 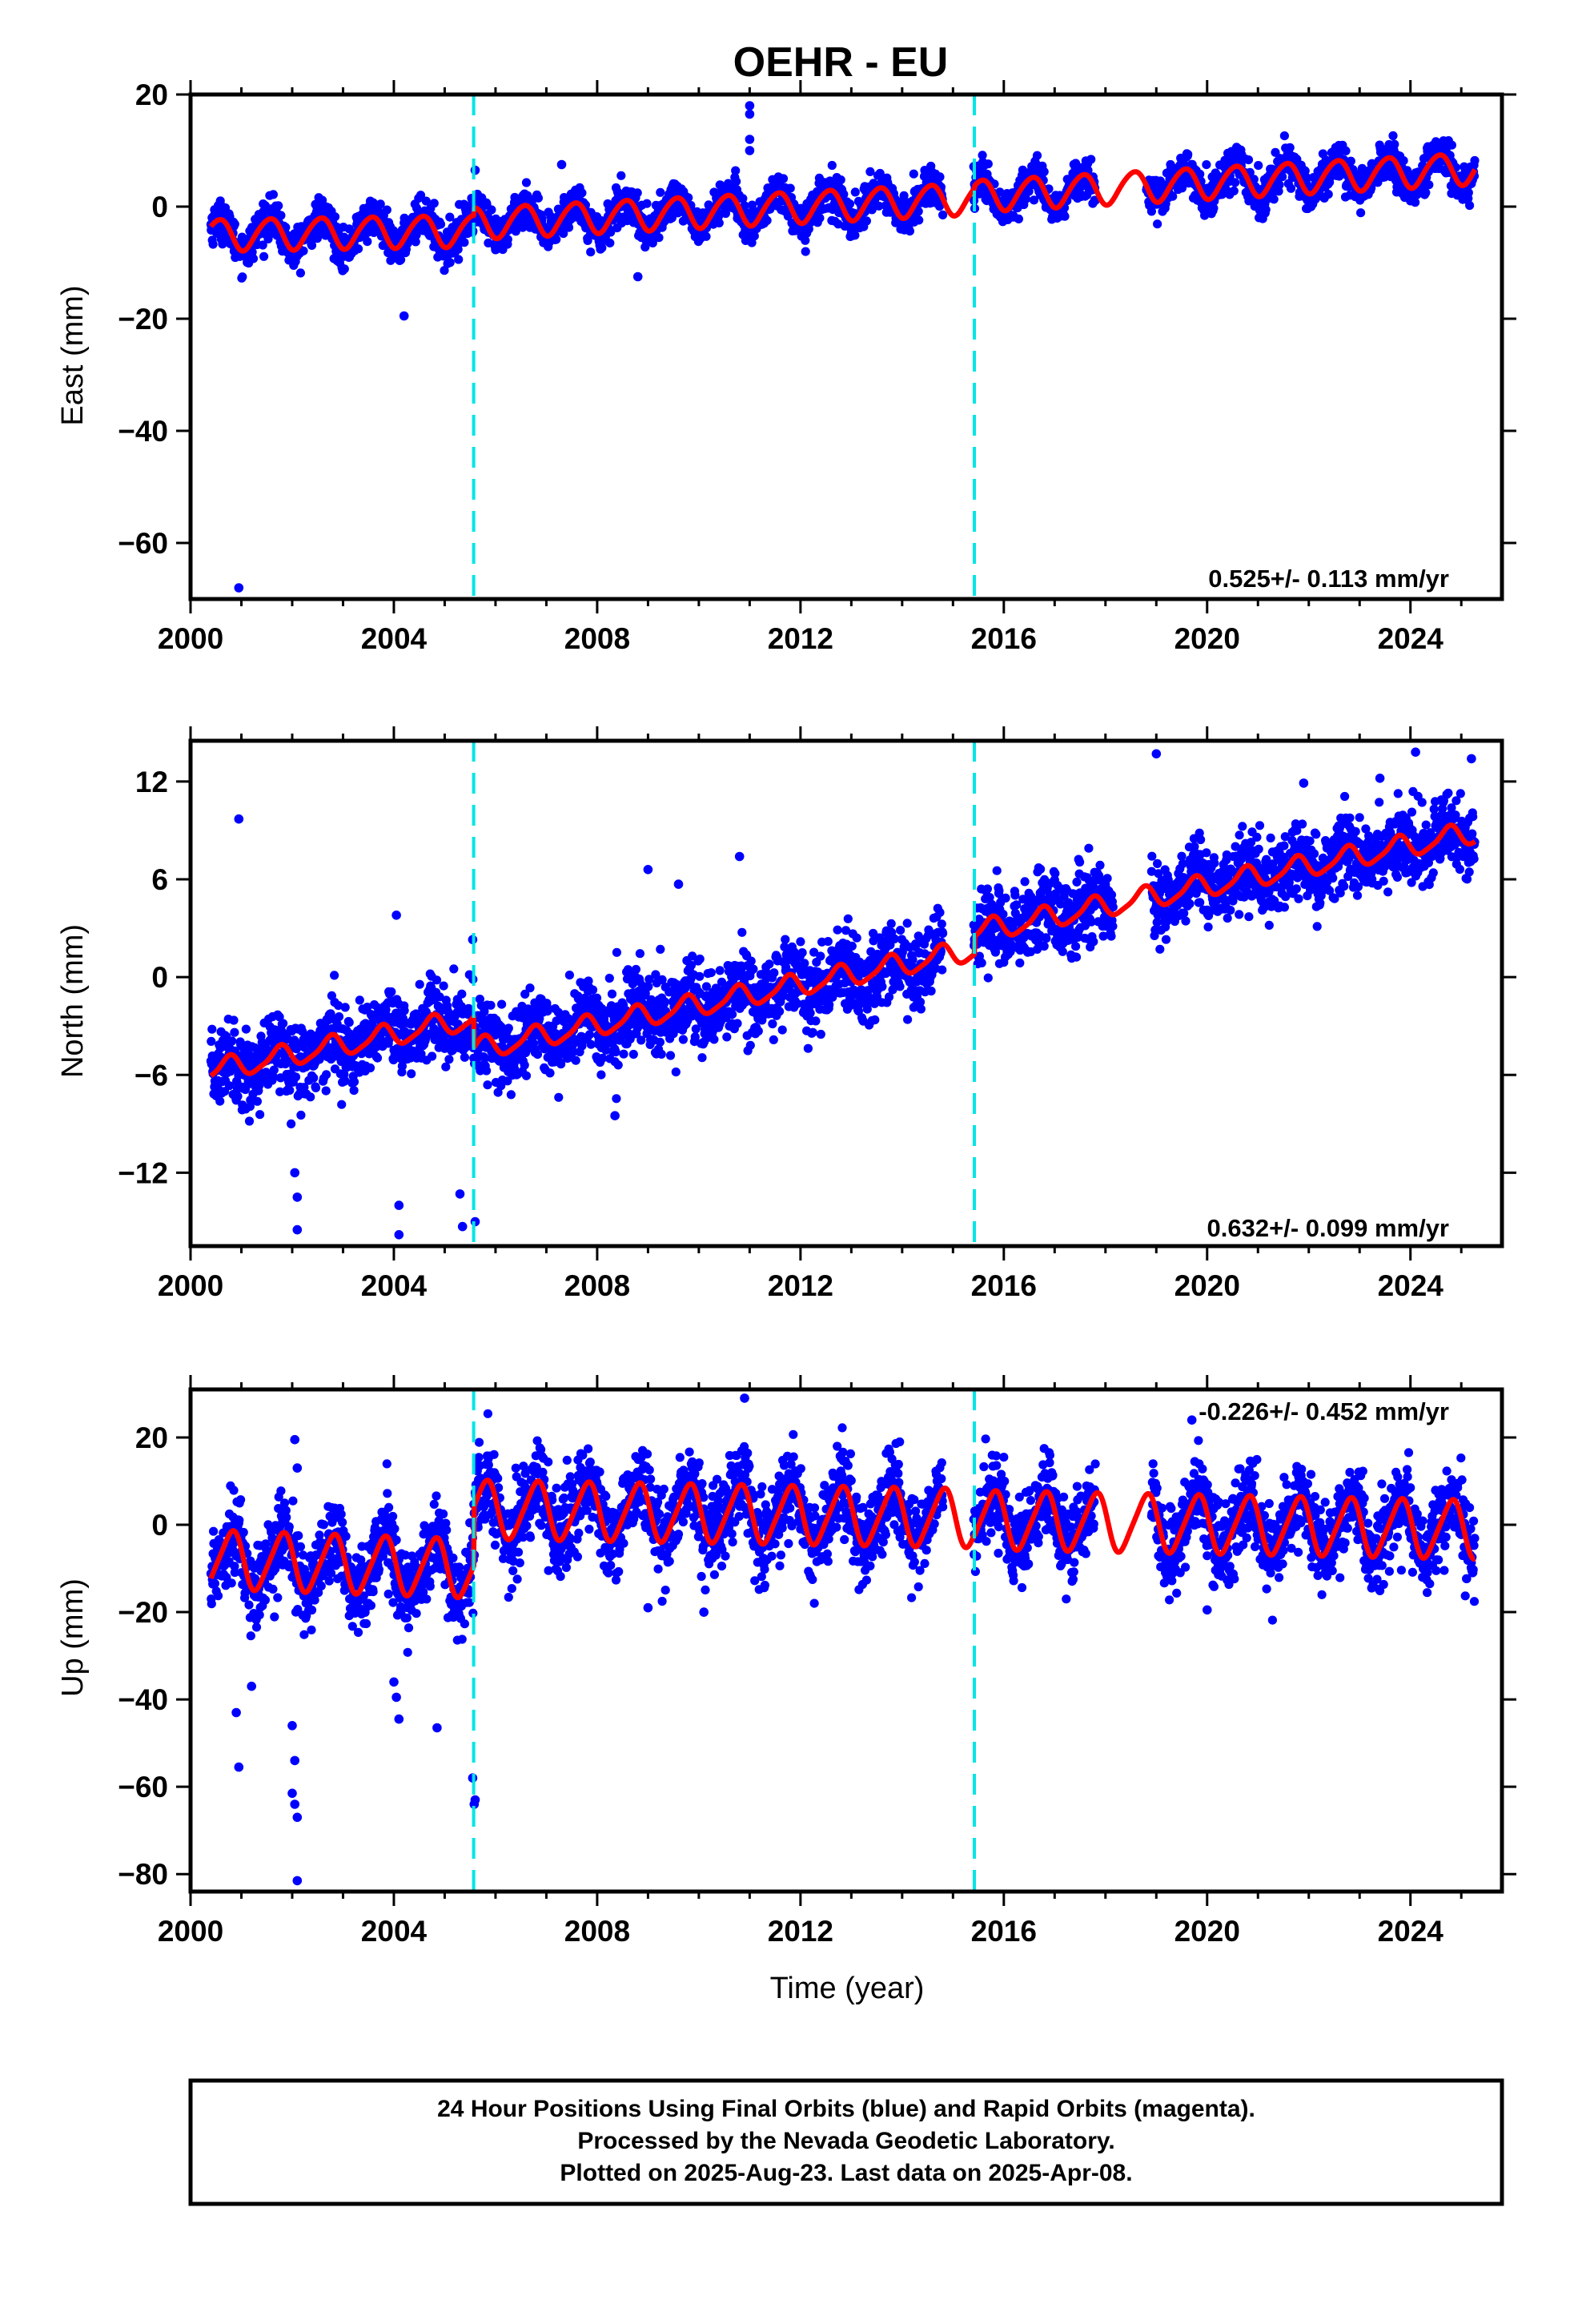 What do you see at coordinates (159, 207) in the screenshot?
I see `east-y-tick-label: 0` at bounding box center [159, 207].